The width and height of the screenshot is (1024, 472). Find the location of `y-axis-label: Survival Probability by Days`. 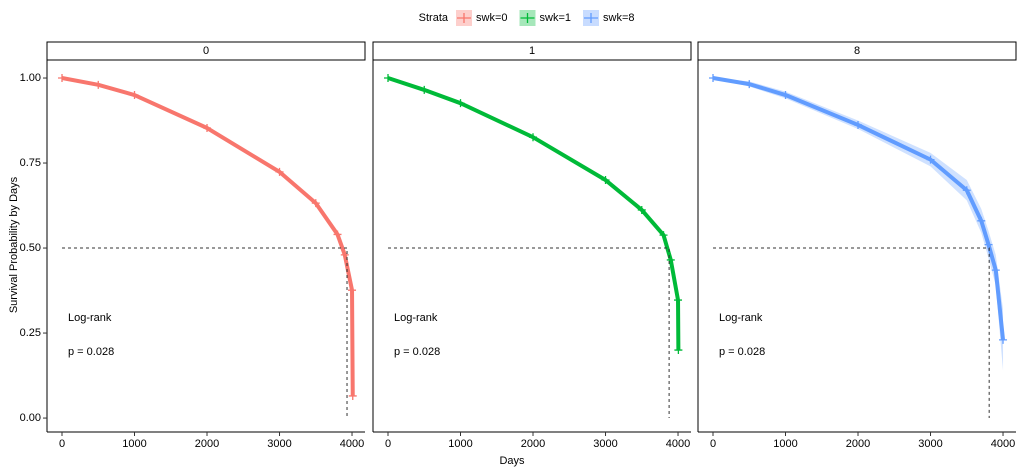

y-axis-label: Survival Probability by Days is located at coordinates (14, 244).